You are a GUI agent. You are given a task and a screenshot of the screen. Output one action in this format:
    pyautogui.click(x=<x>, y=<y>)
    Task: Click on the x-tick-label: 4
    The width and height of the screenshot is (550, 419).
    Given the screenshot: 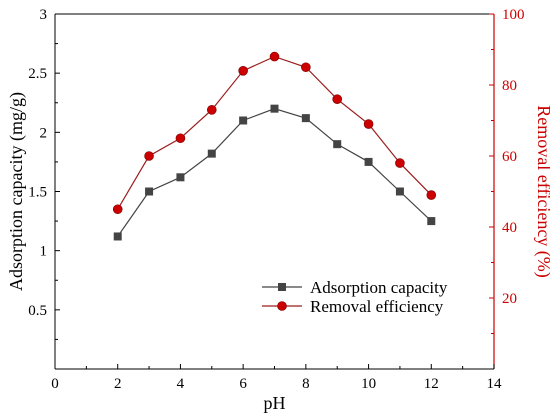 What is the action you would take?
    pyautogui.click(x=181, y=384)
    